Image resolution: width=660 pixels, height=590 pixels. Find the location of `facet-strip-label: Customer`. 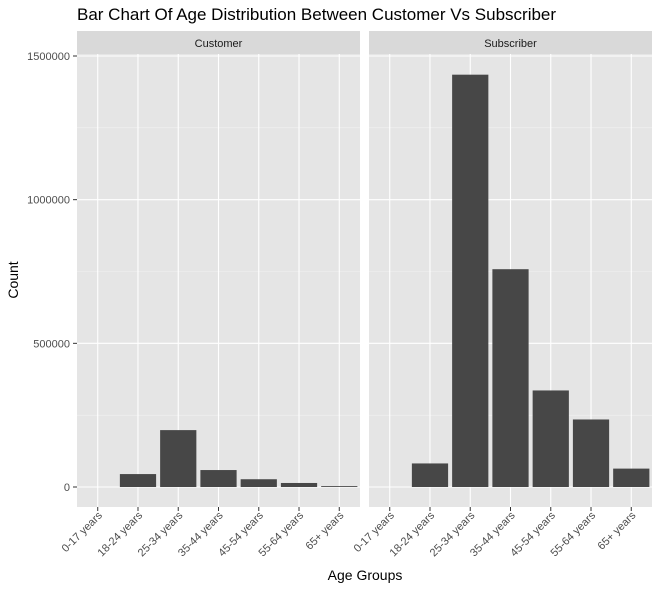

facet-strip-label: Customer is located at coordinates (219, 44).